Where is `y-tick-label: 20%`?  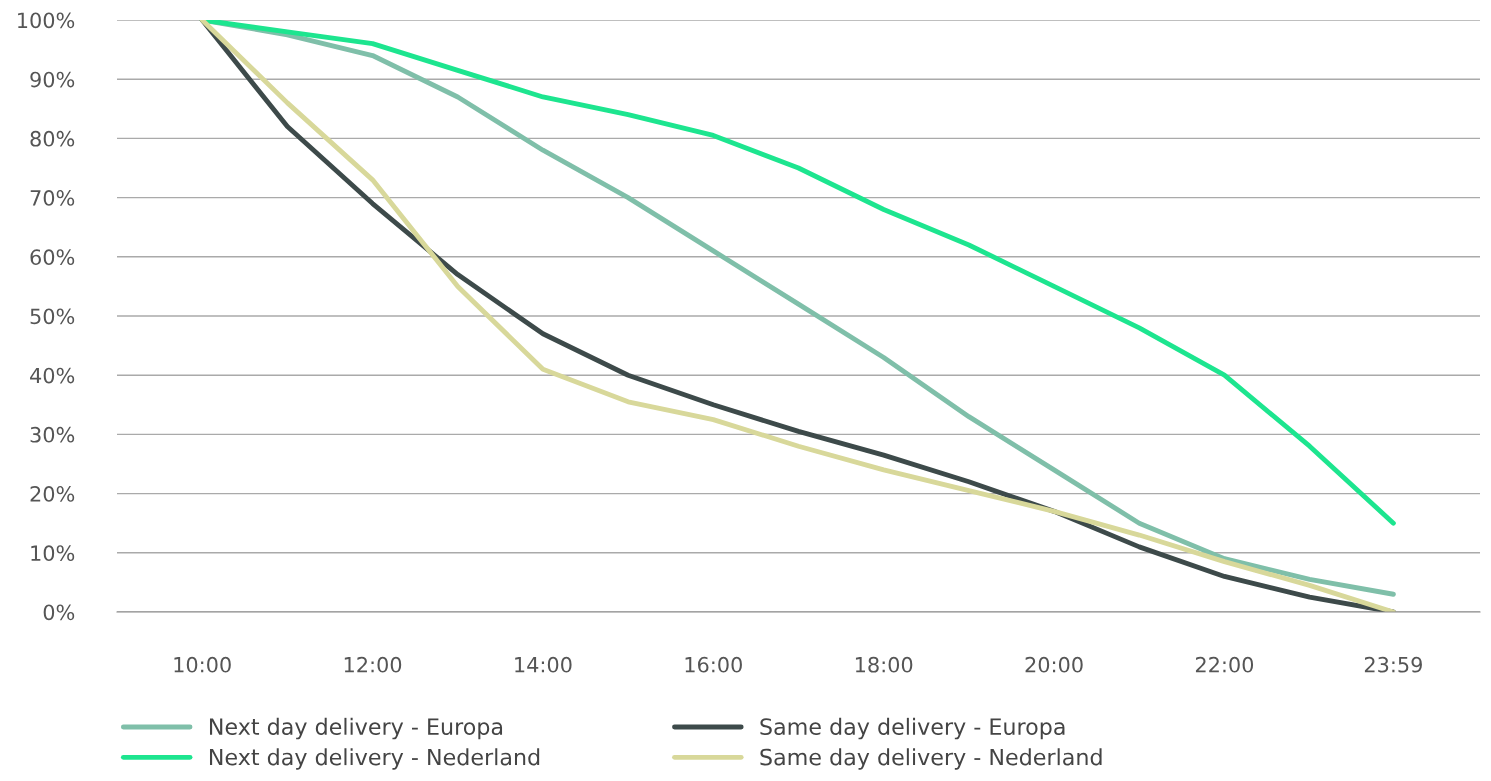
y-tick-label: 20% is located at coordinates (52, 494).